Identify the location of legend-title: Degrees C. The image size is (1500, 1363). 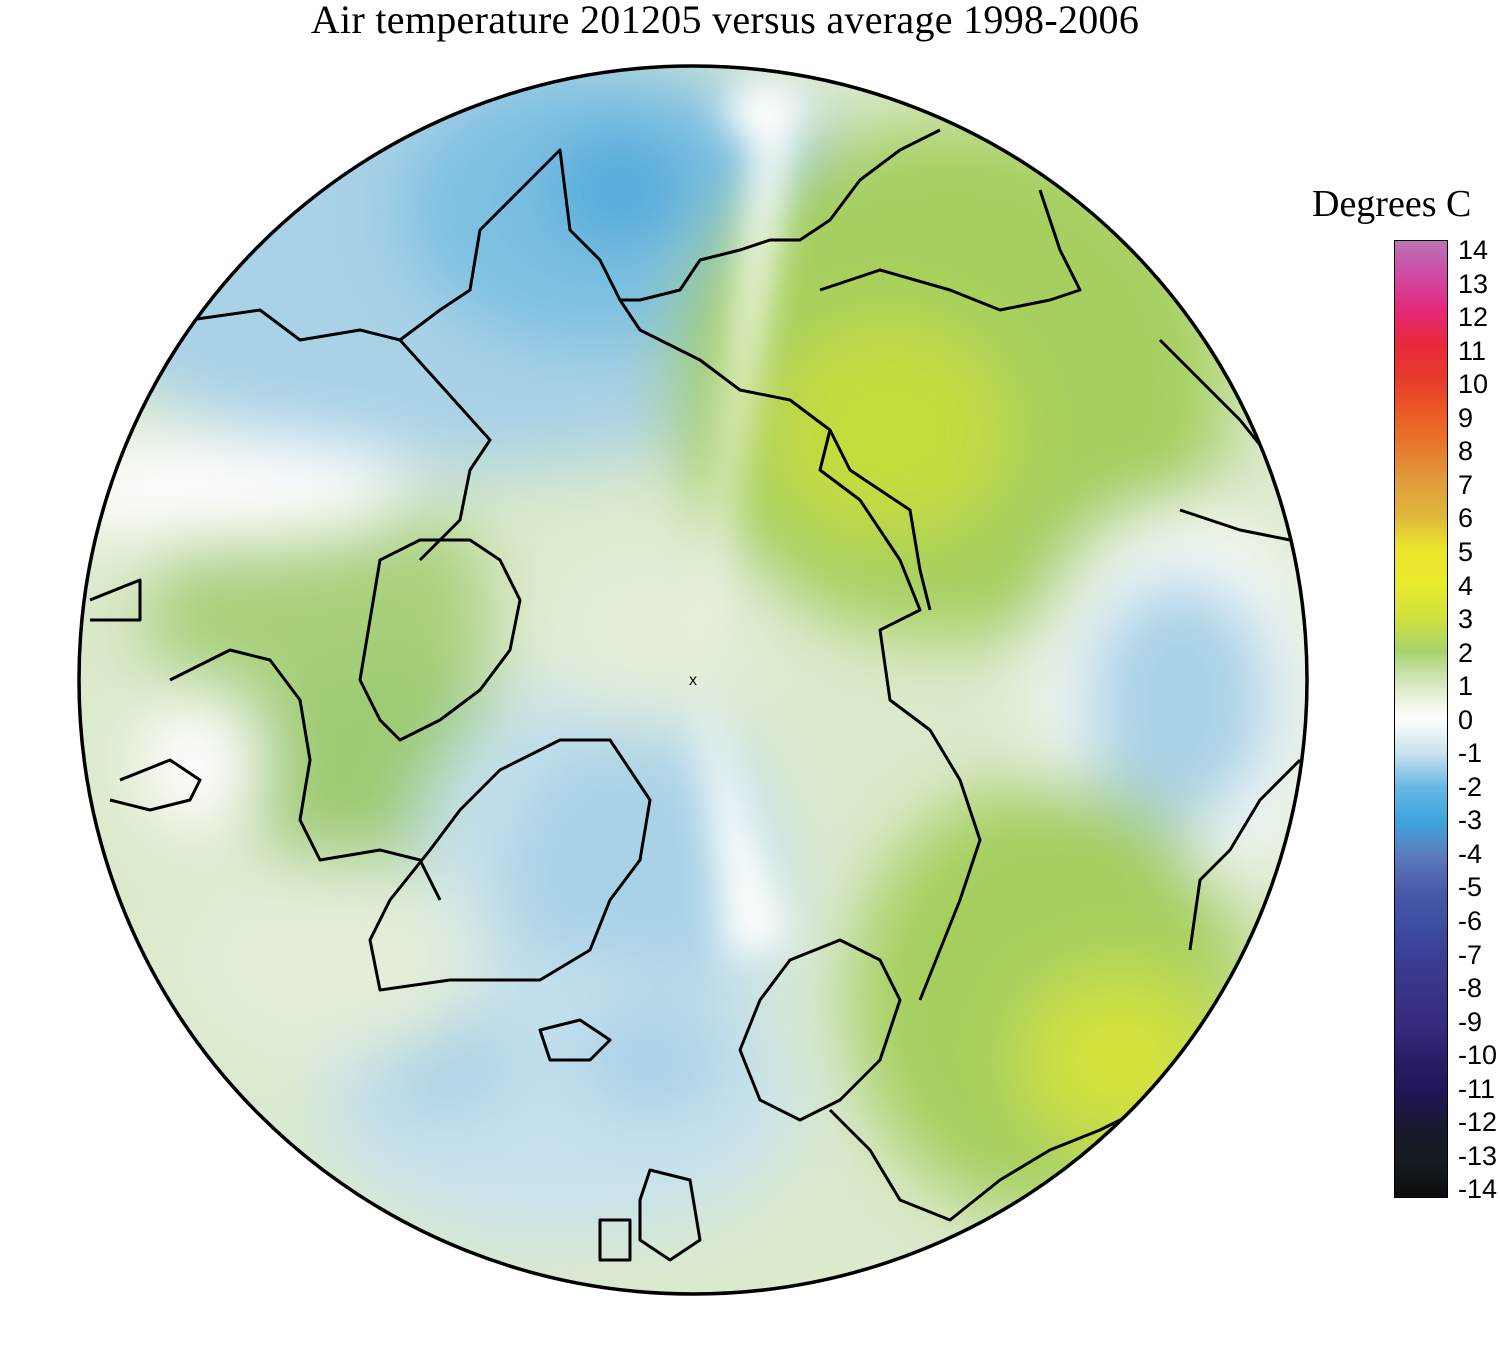
(1392, 204).